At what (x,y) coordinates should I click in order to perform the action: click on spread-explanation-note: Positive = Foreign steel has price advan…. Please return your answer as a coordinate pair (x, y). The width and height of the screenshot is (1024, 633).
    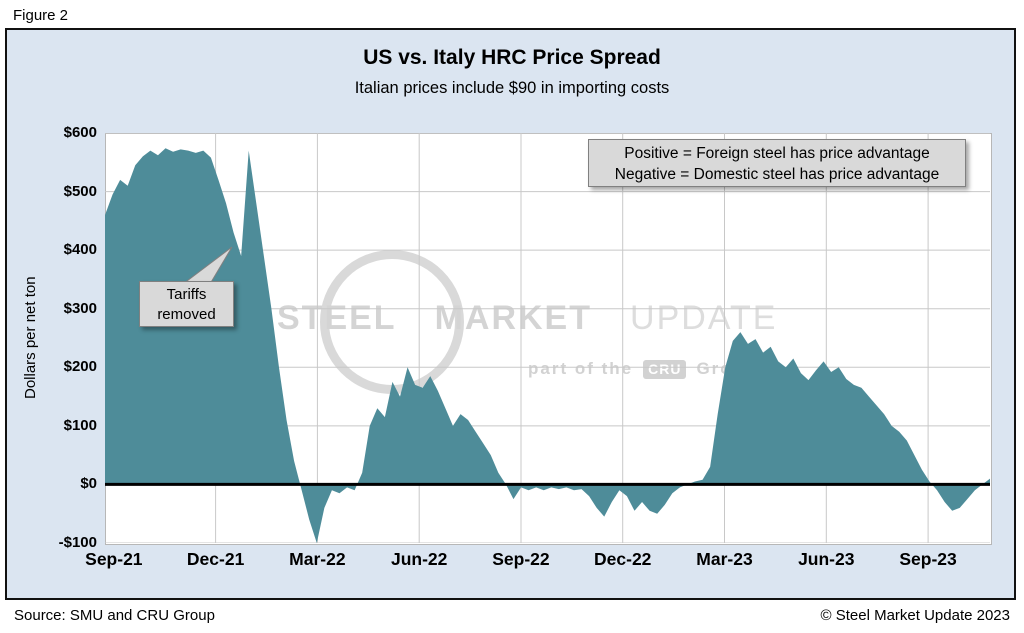
    Looking at the image, I should click on (777, 163).